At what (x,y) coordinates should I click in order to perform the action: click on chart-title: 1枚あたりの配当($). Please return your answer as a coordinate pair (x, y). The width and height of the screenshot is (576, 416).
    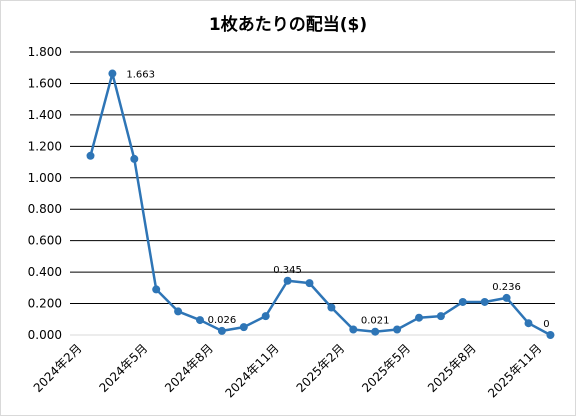
    Looking at the image, I should click on (288, 25).